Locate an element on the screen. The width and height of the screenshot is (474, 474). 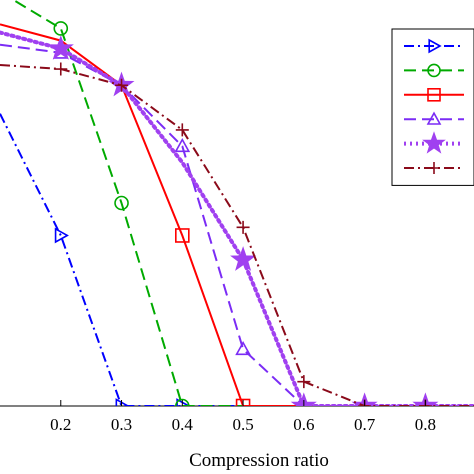
legend is located at coordinates (432, 107).